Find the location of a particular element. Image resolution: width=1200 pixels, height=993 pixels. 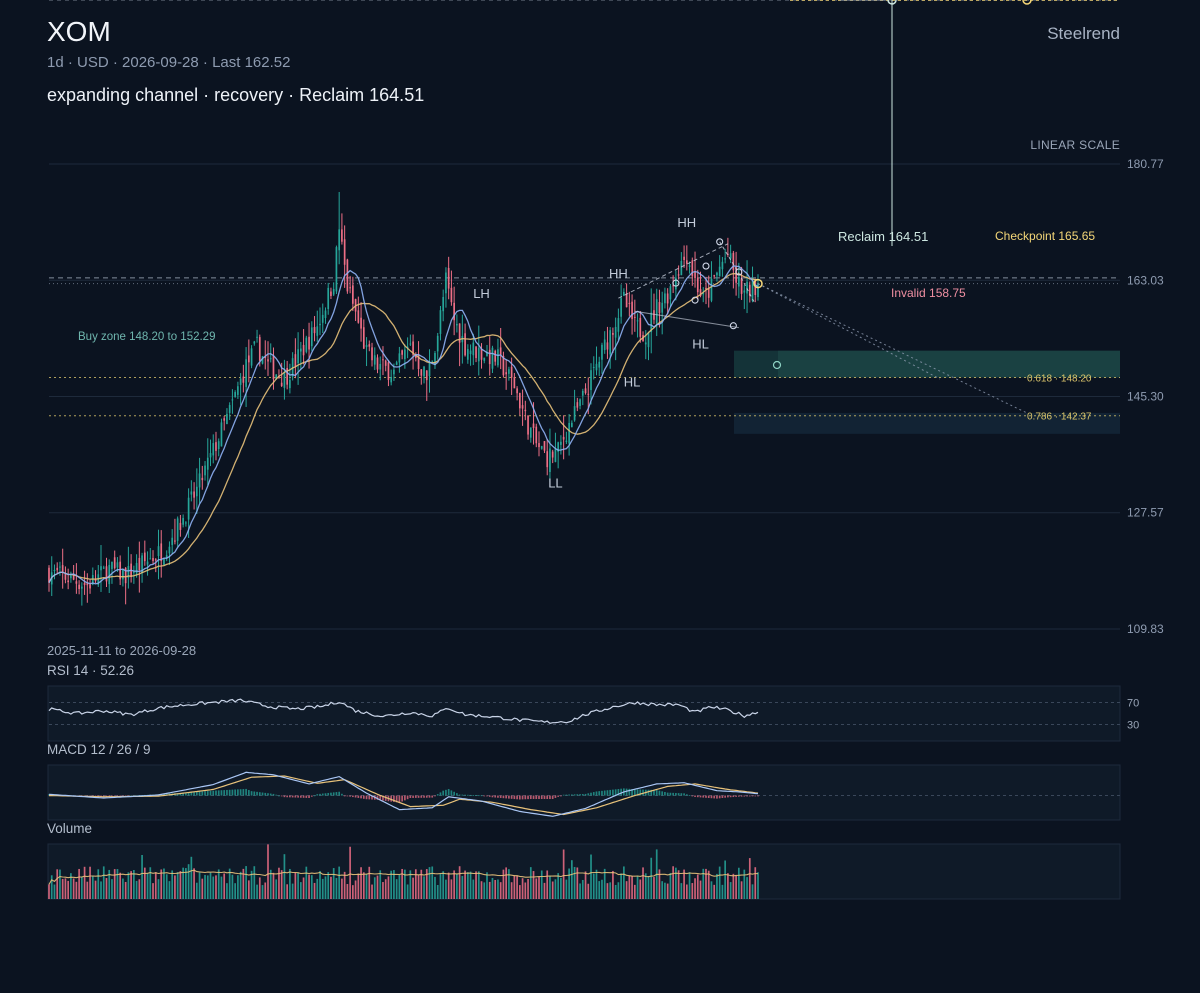

pivot-marker is located at coordinates (720, 242).